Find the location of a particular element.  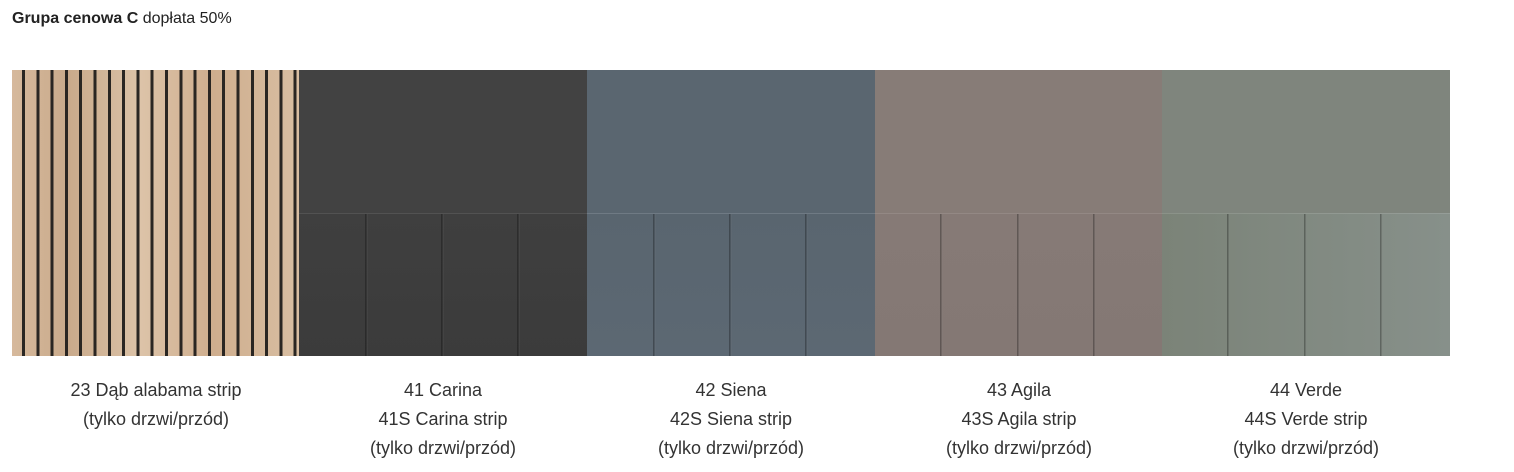

caption-line: 41S Carina strip is located at coordinates (443, 419).